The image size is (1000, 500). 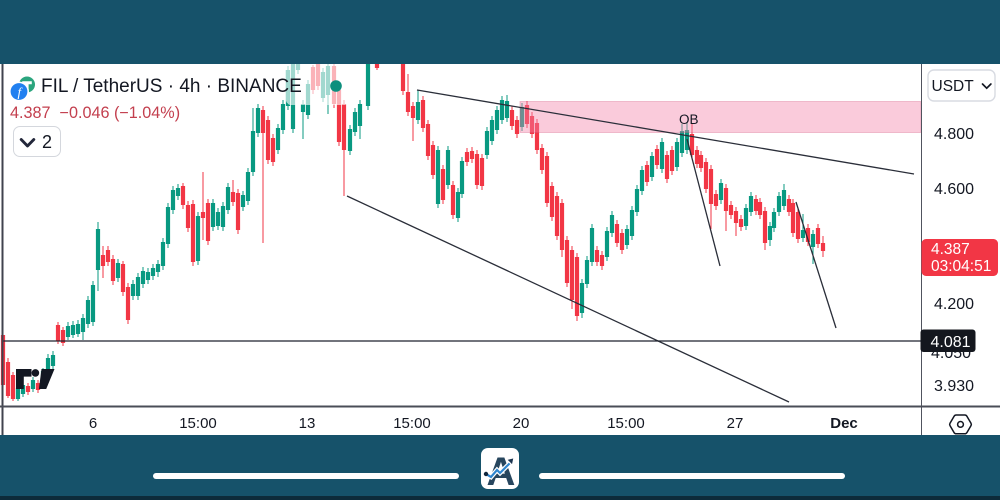 I want to click on svg-text: 3.930, so click(x=954, y=386).